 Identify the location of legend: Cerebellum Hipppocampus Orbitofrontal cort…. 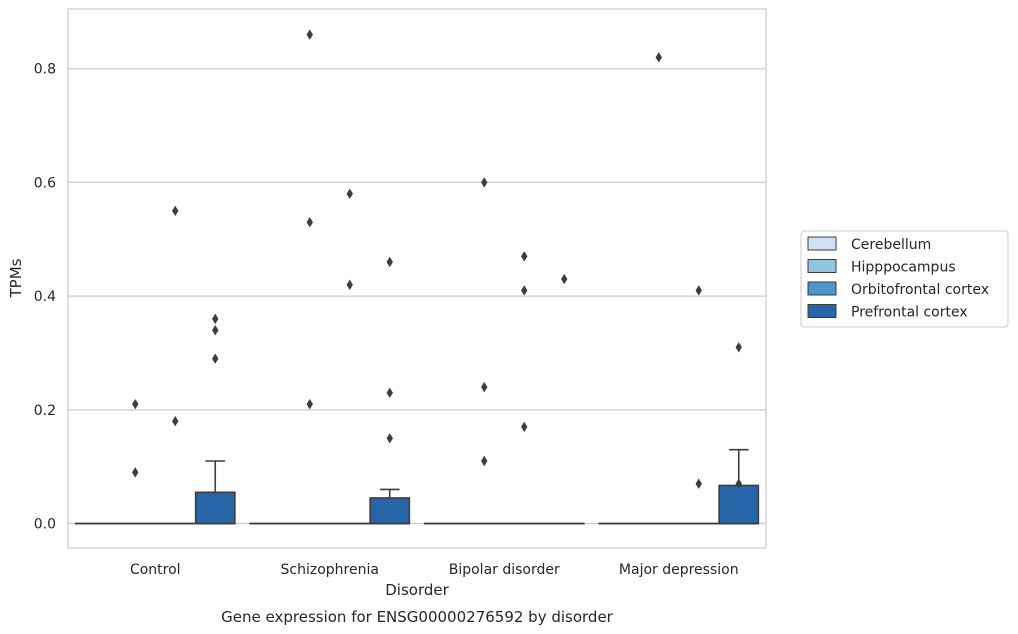
(904, 279).